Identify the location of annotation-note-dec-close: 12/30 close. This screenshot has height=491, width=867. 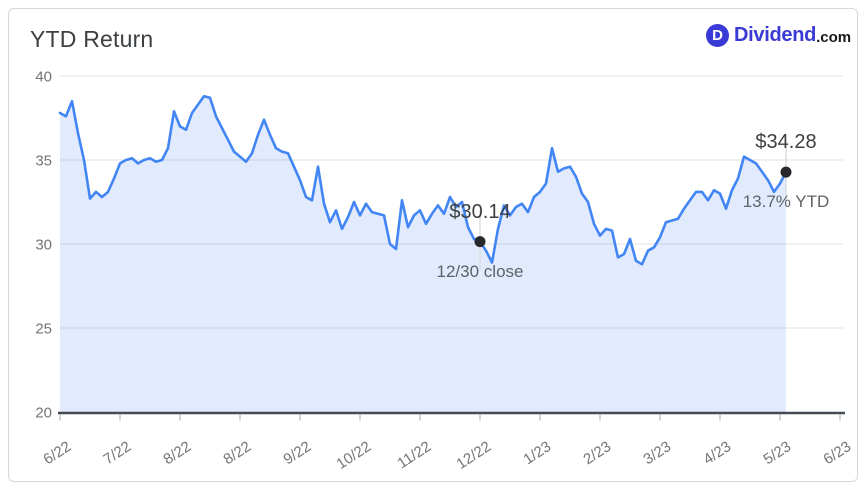
(480, 271).